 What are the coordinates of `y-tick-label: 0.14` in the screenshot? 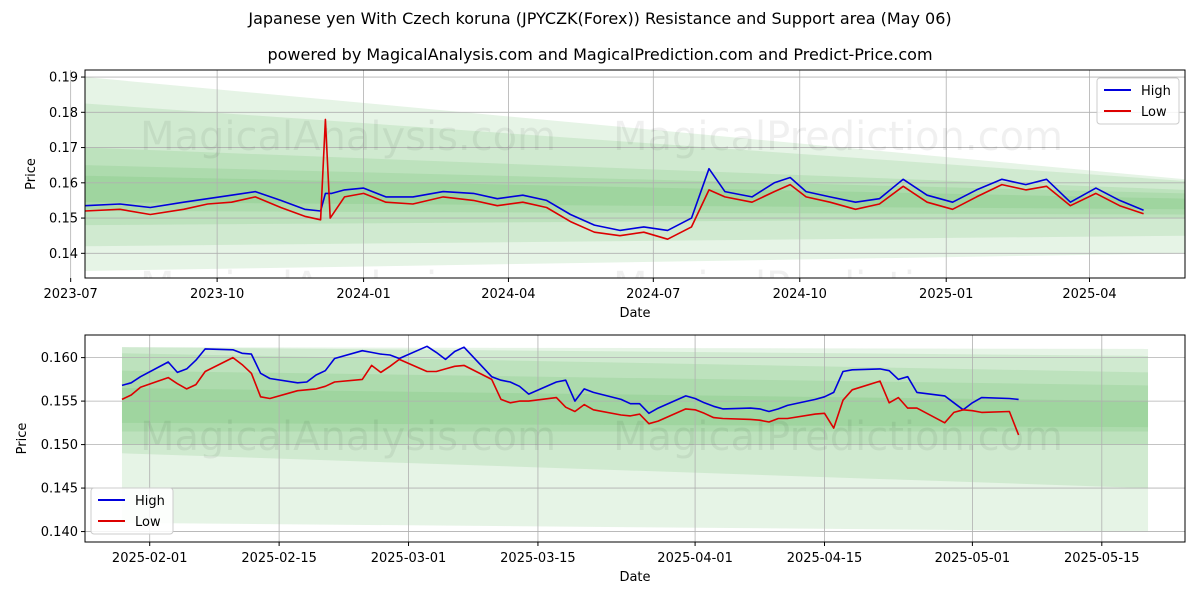 It's located at (63, 254).